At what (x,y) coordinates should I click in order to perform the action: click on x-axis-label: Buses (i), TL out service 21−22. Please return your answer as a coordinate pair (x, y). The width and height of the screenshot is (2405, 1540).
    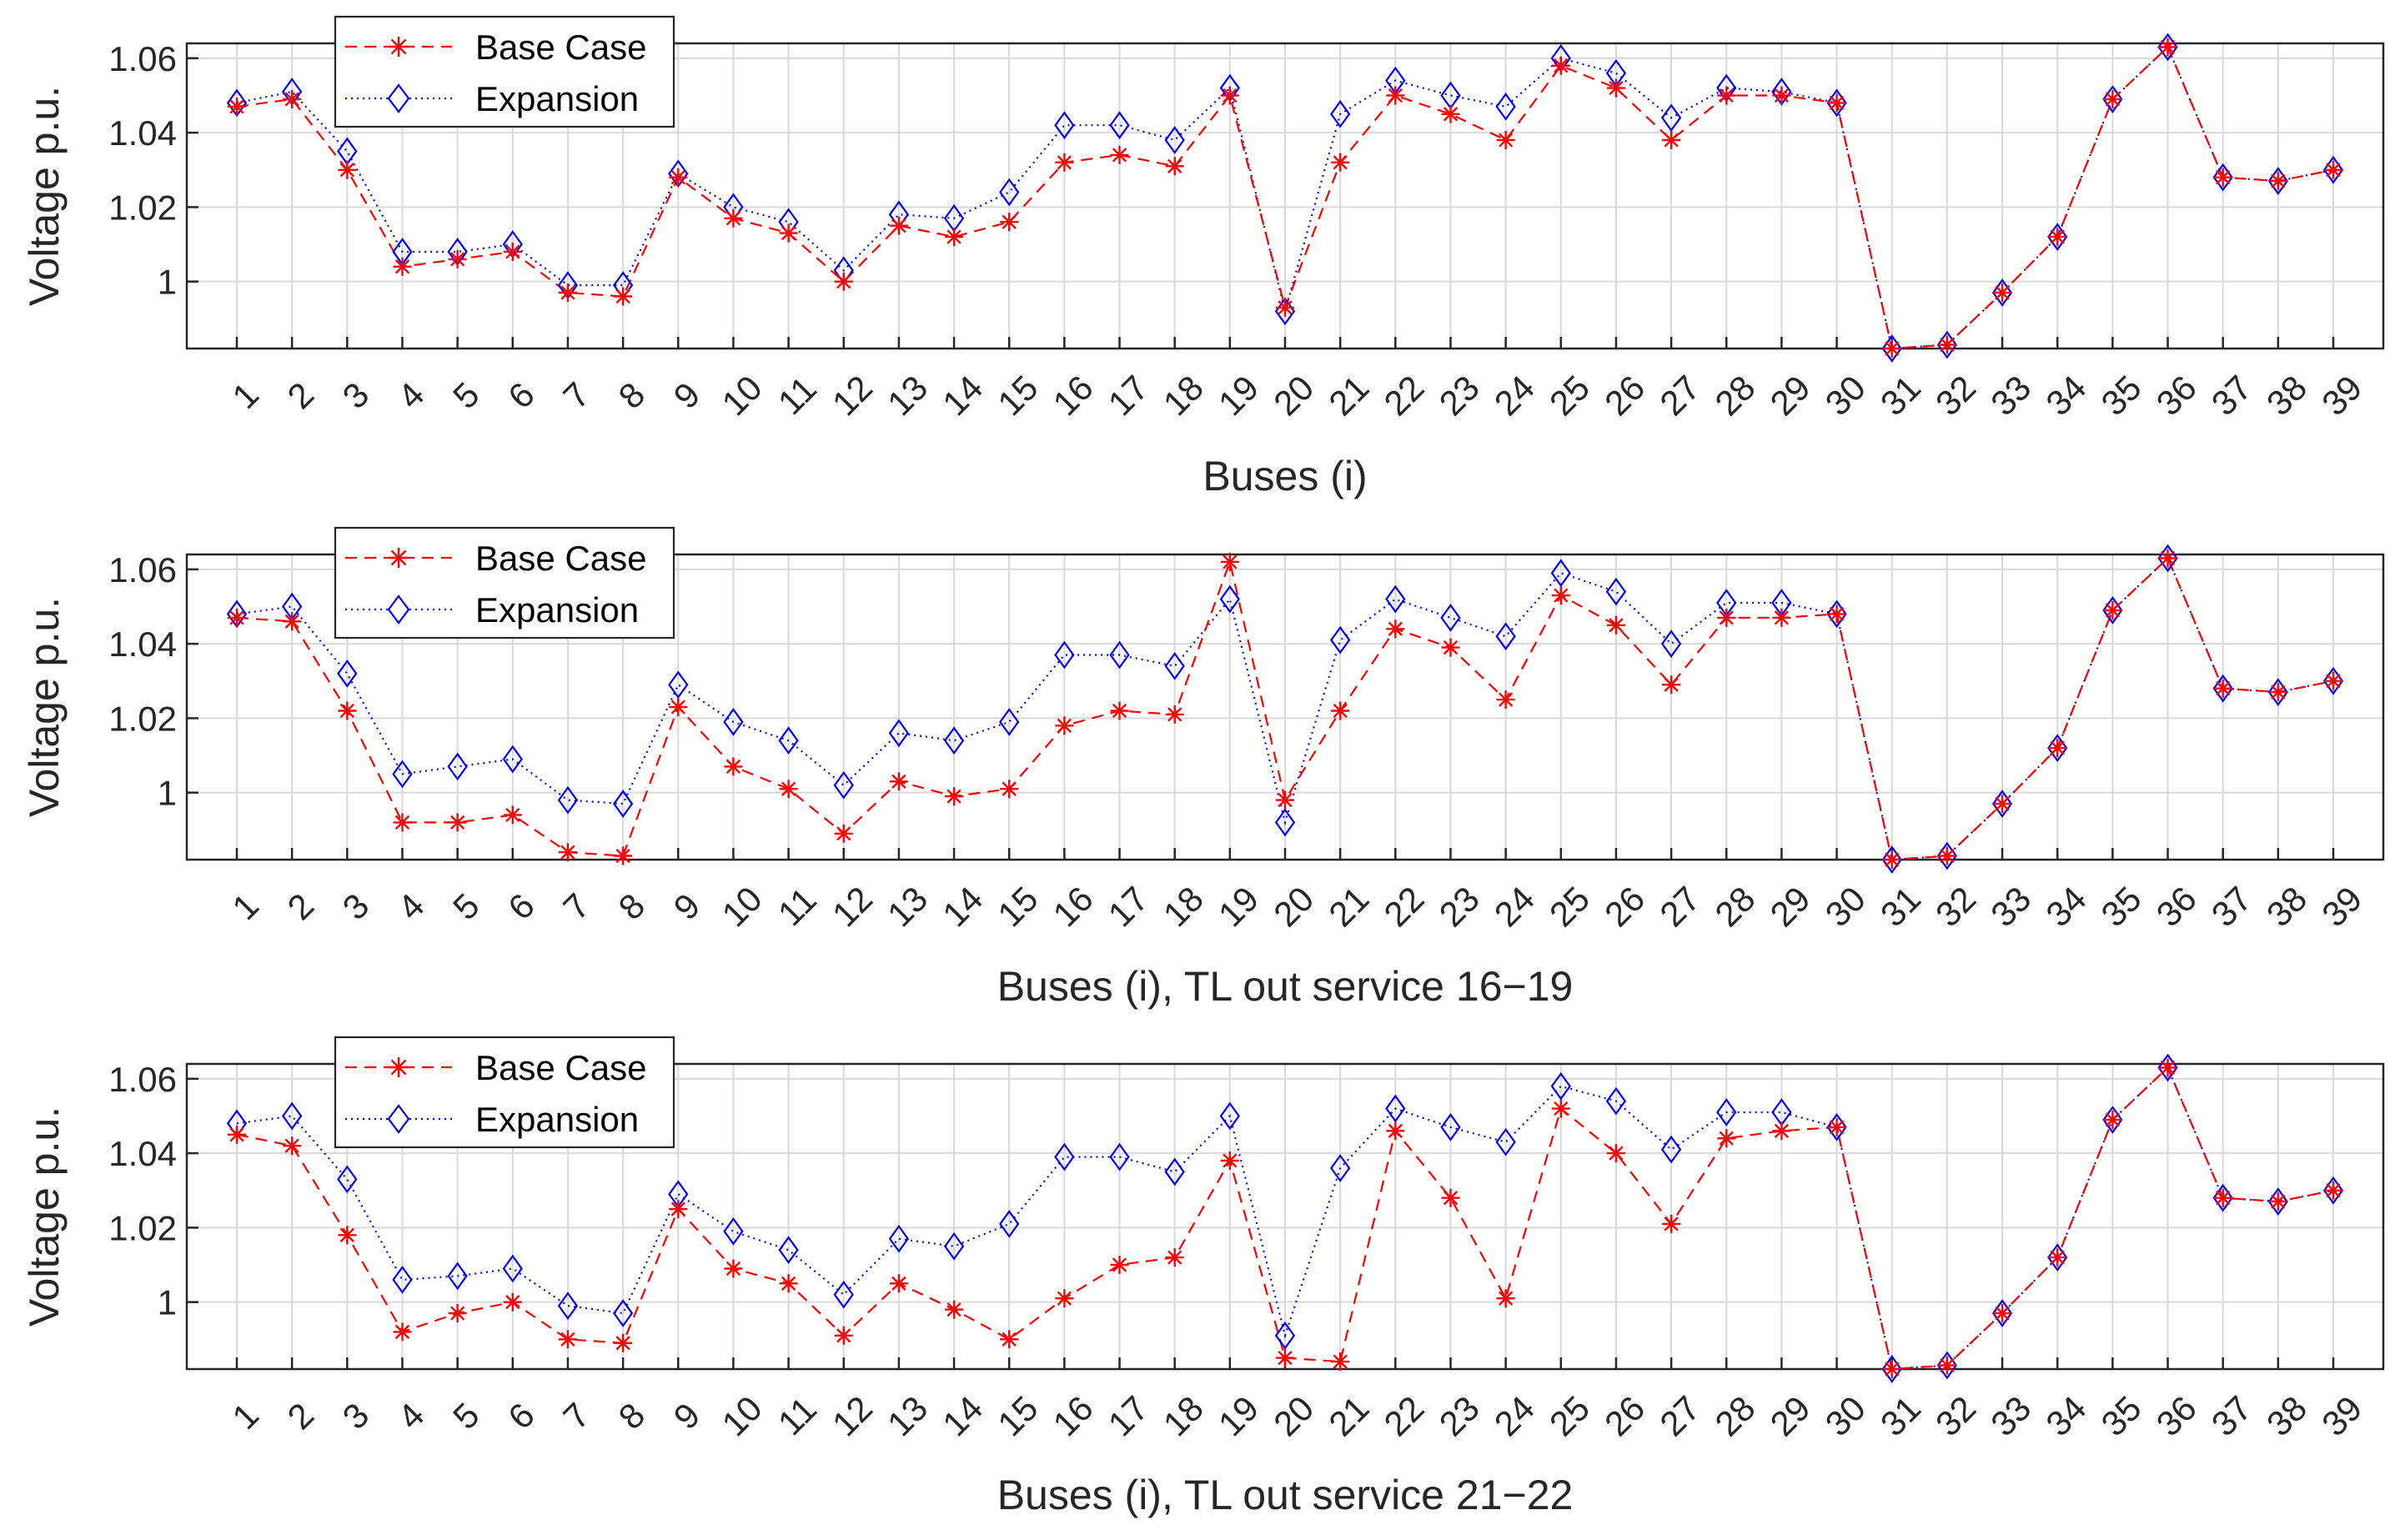
    Looking at the image, I should click on (1285, 1495).